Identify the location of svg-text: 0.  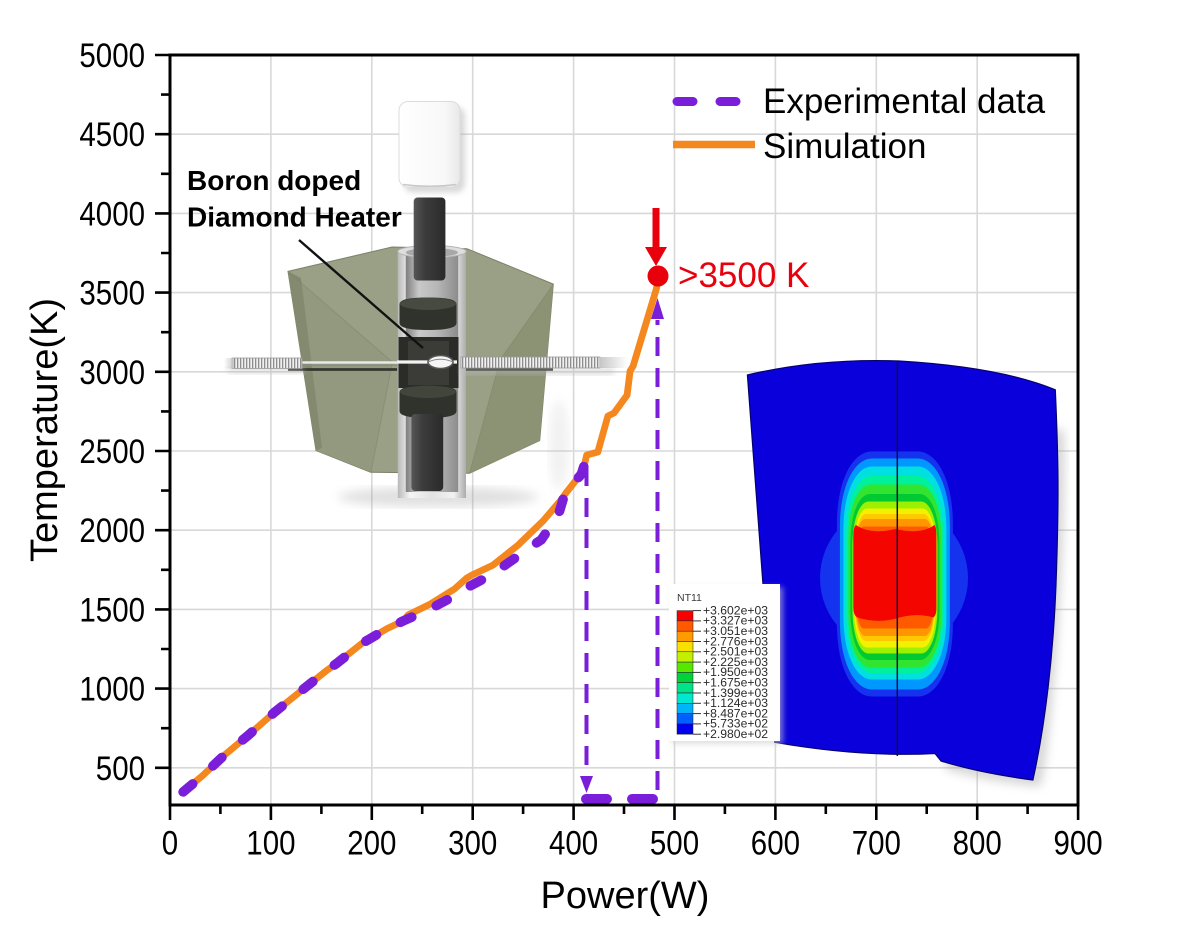
(170, 844).